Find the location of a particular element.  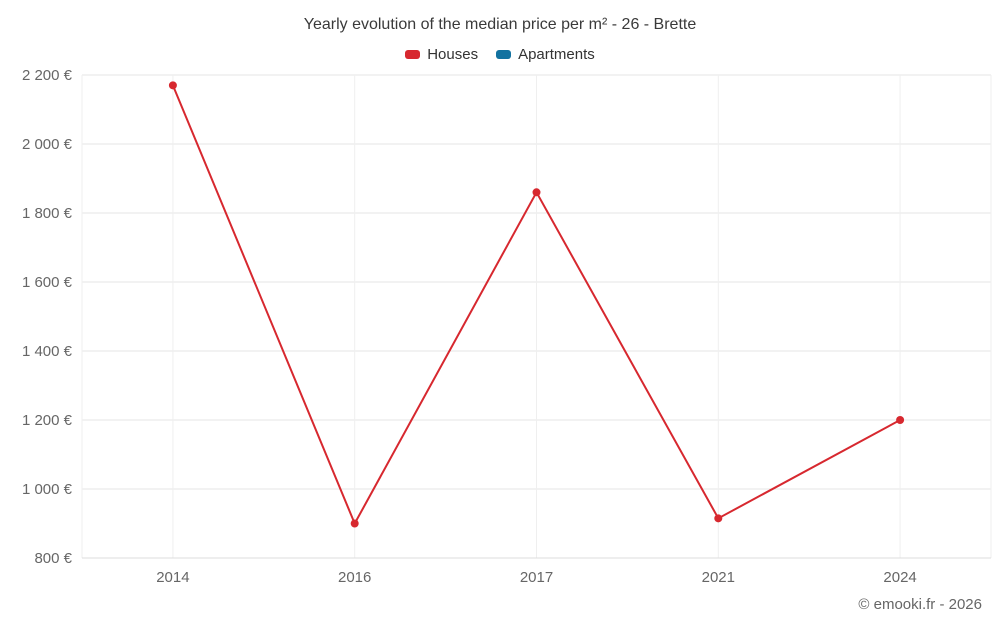

legend-swatch-apartments-icon is located at coordinates (504, 54).